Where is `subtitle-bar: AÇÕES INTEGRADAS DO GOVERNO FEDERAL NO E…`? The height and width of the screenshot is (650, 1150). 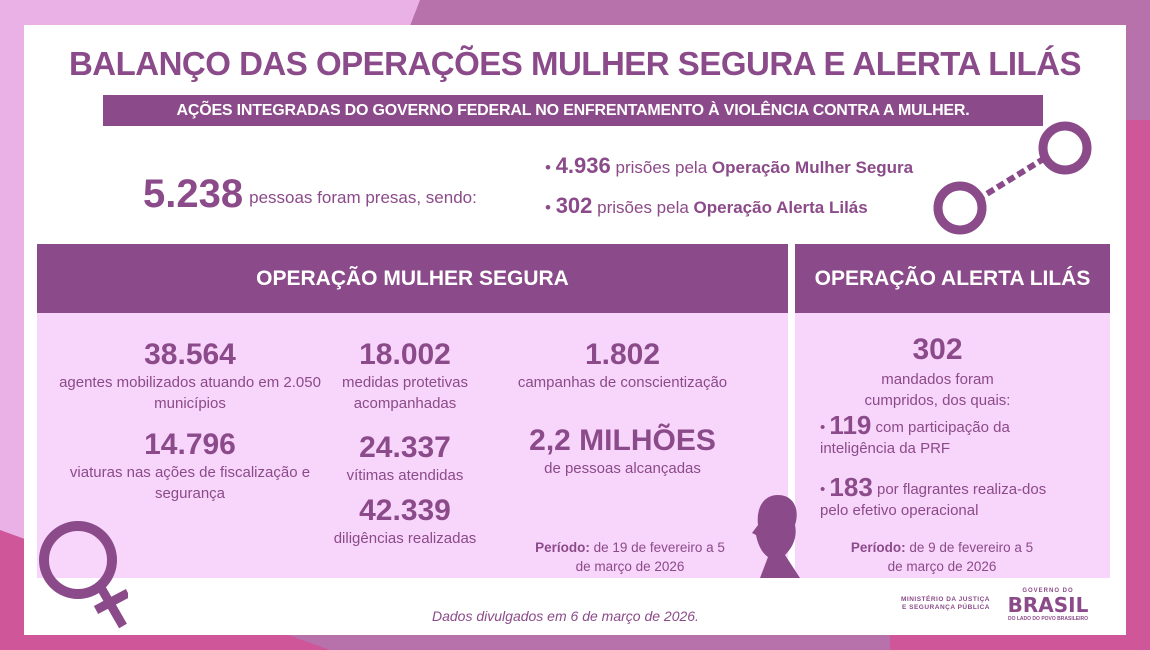 subtitle-bar: AÇÕES INTEGRADAS DO GOVERNO FEDERAL NO E… is located at coordinates (573, 110).